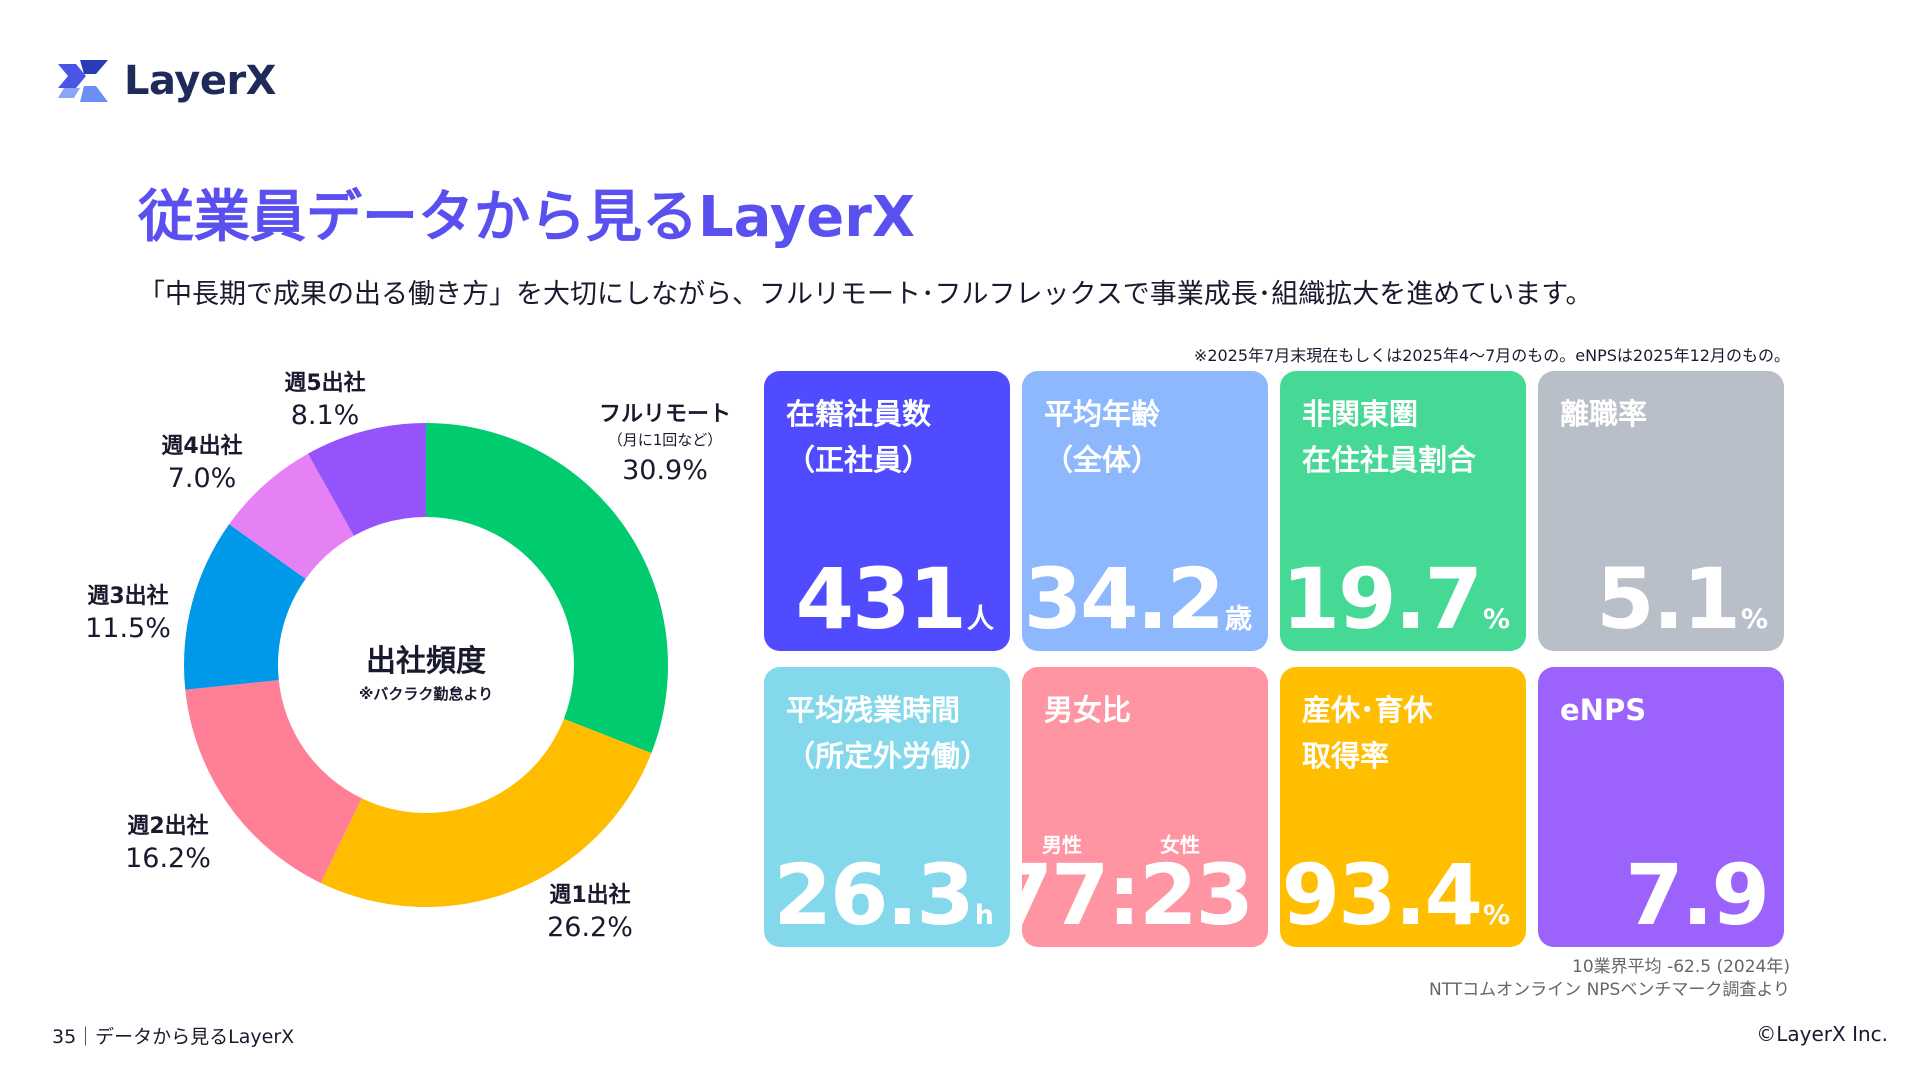 Image resolution: width=1920 pixels, height=1080 pixels. I want to click on kpi-card-value: 93.4, so click(1382, 895).